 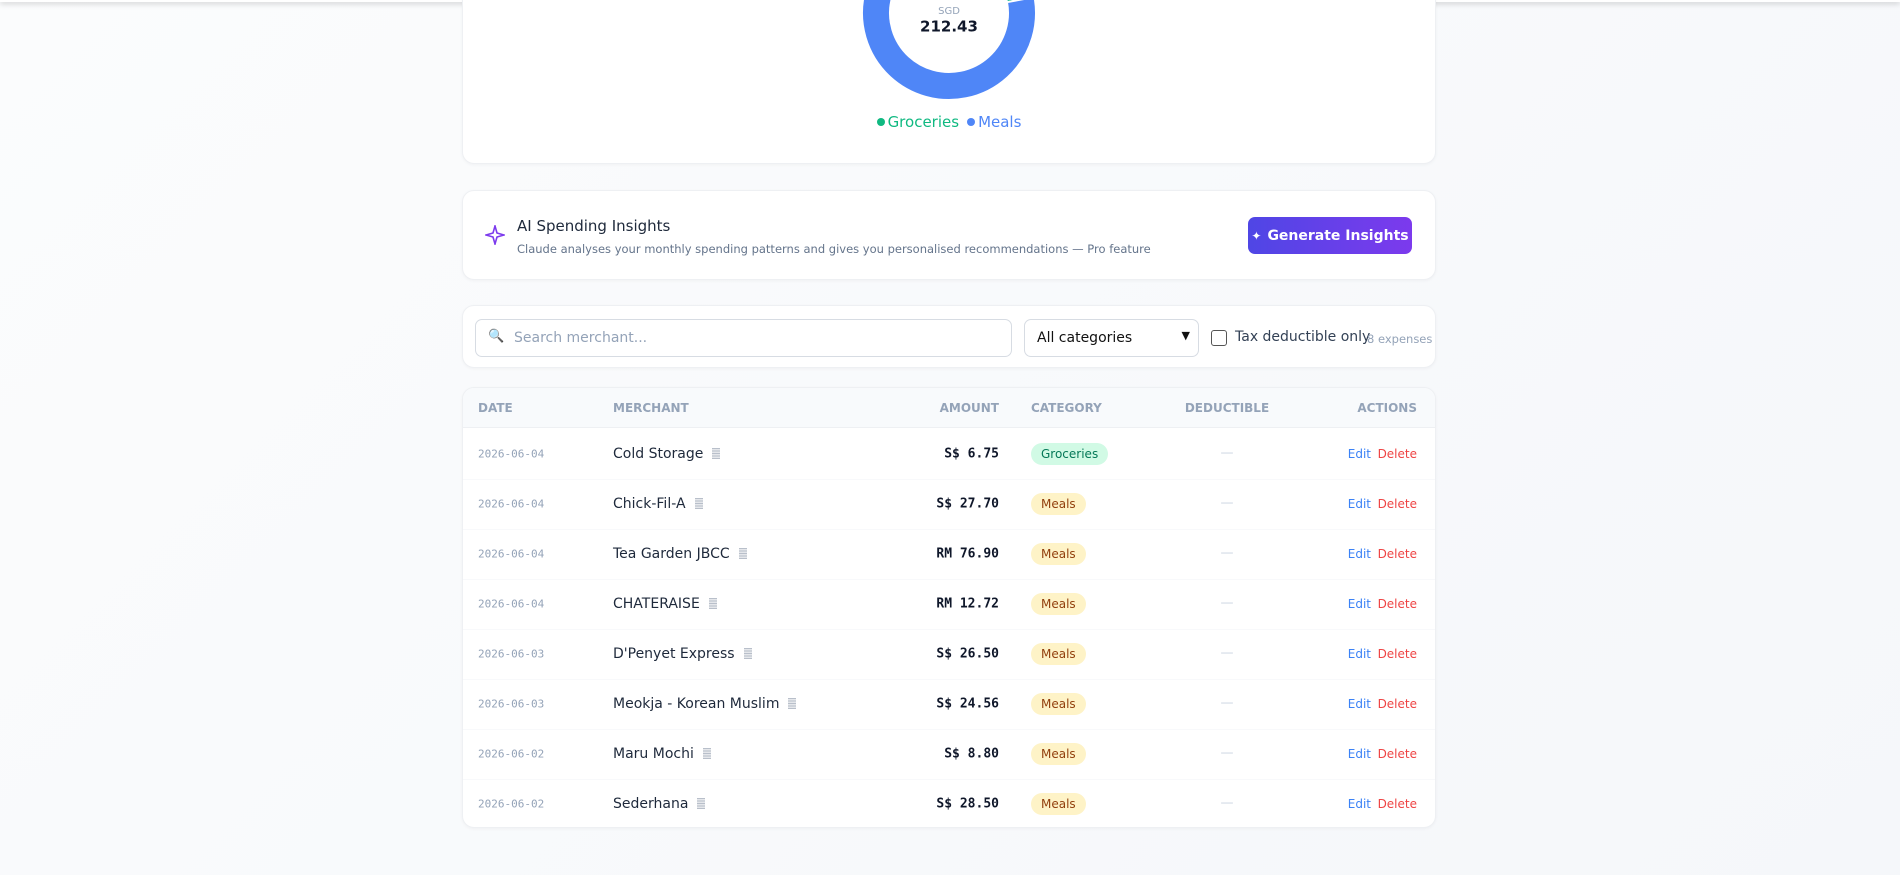 I want to click on merchant: Tea Garden JBCC, so click(x=680, y=554).